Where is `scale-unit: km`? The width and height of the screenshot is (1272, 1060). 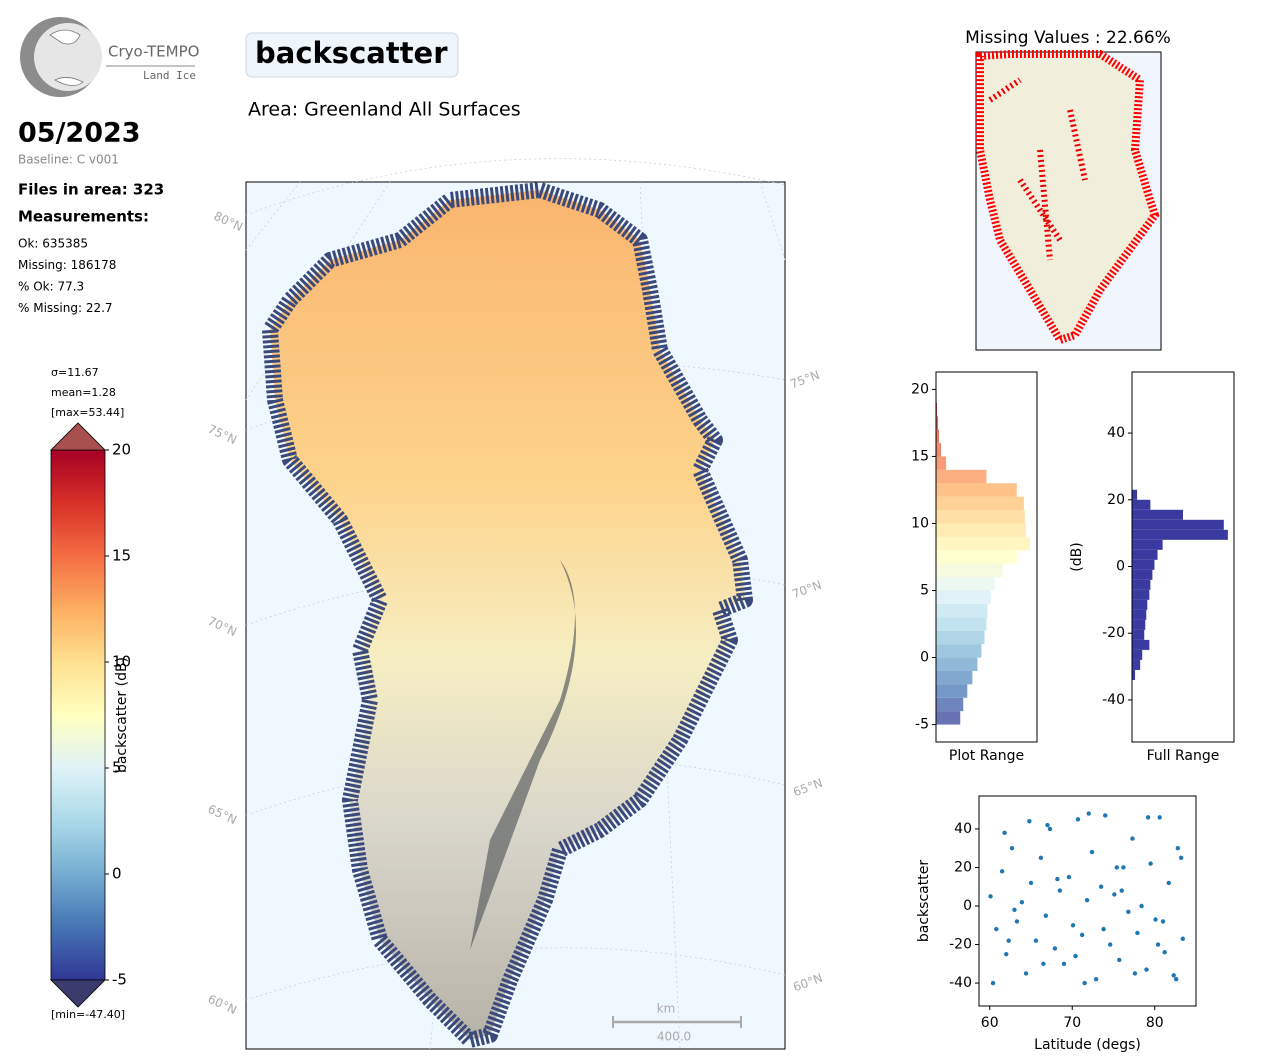 scale-unit: km is located at coordinates (666, 1009).